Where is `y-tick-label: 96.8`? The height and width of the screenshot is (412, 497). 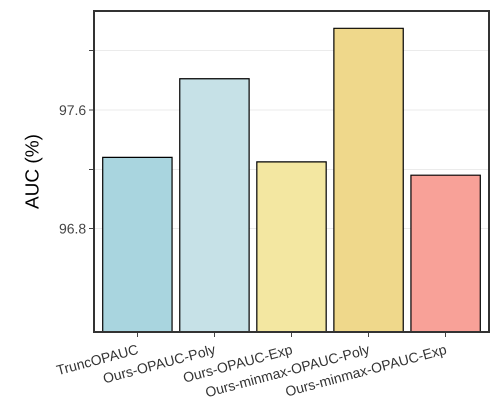 y-tick-label: 96.8 is located at coordinates (72, 228).